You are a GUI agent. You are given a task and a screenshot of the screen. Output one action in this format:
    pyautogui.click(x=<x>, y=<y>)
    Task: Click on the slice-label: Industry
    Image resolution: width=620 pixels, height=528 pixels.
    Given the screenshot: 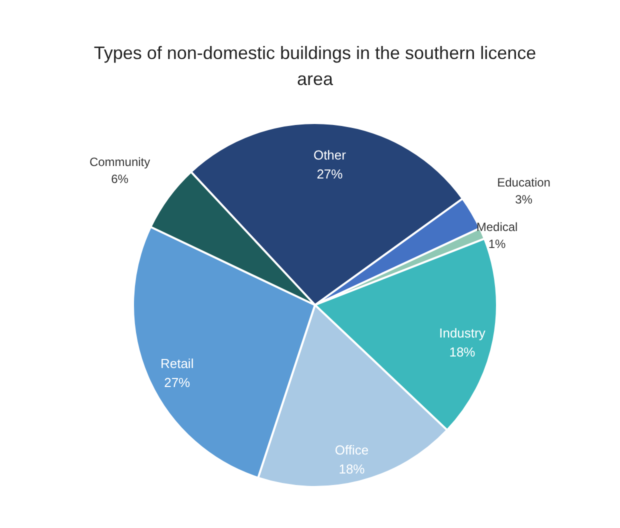 What is the action you would take?
    pyautogui.click(x=462, y=333)
    